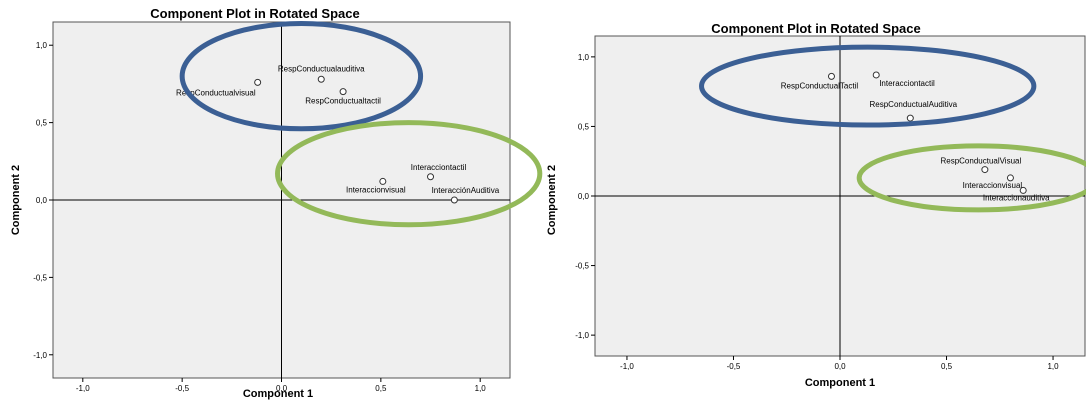  I want to click on point-label: RespConductualAuditiva, so click(913, 104).